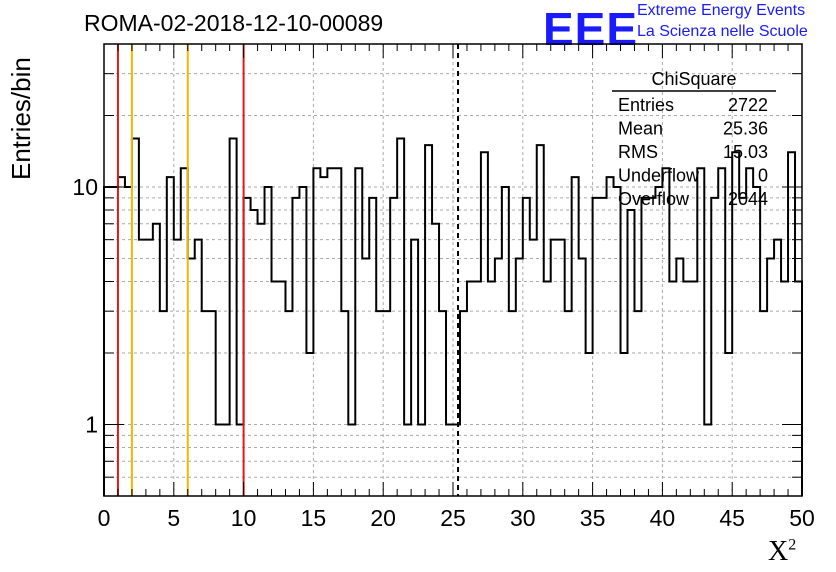 Image resolution: width=836 pixels, height=572 pixels. I want to click on x-tick-label: 5, so click(173, 518).